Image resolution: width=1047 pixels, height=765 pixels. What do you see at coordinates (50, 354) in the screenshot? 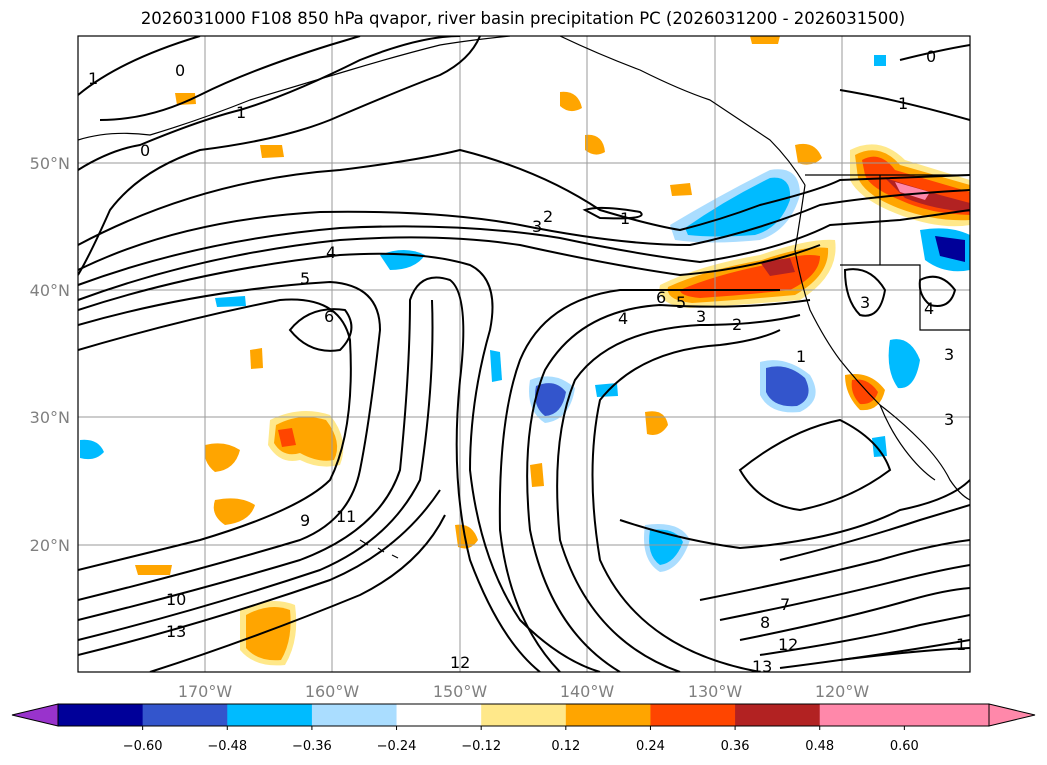
I see `latitude-labels: 50°N 40°N 30°N 20°N` at bounding box center [50, 354].